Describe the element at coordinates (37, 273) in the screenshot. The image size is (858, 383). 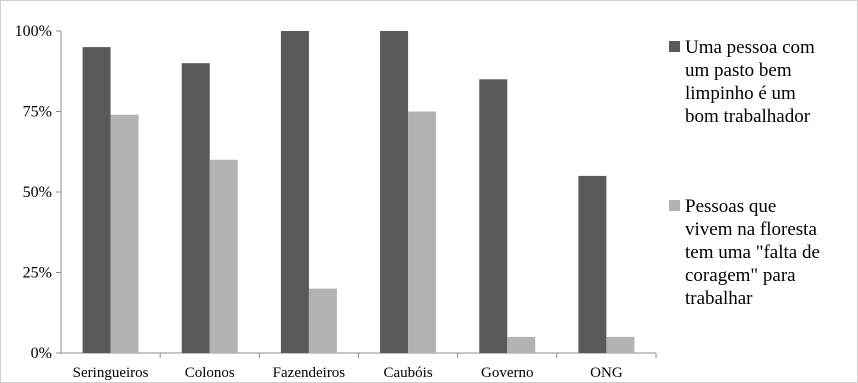
I see `y-tick-label: 25%` at that location.